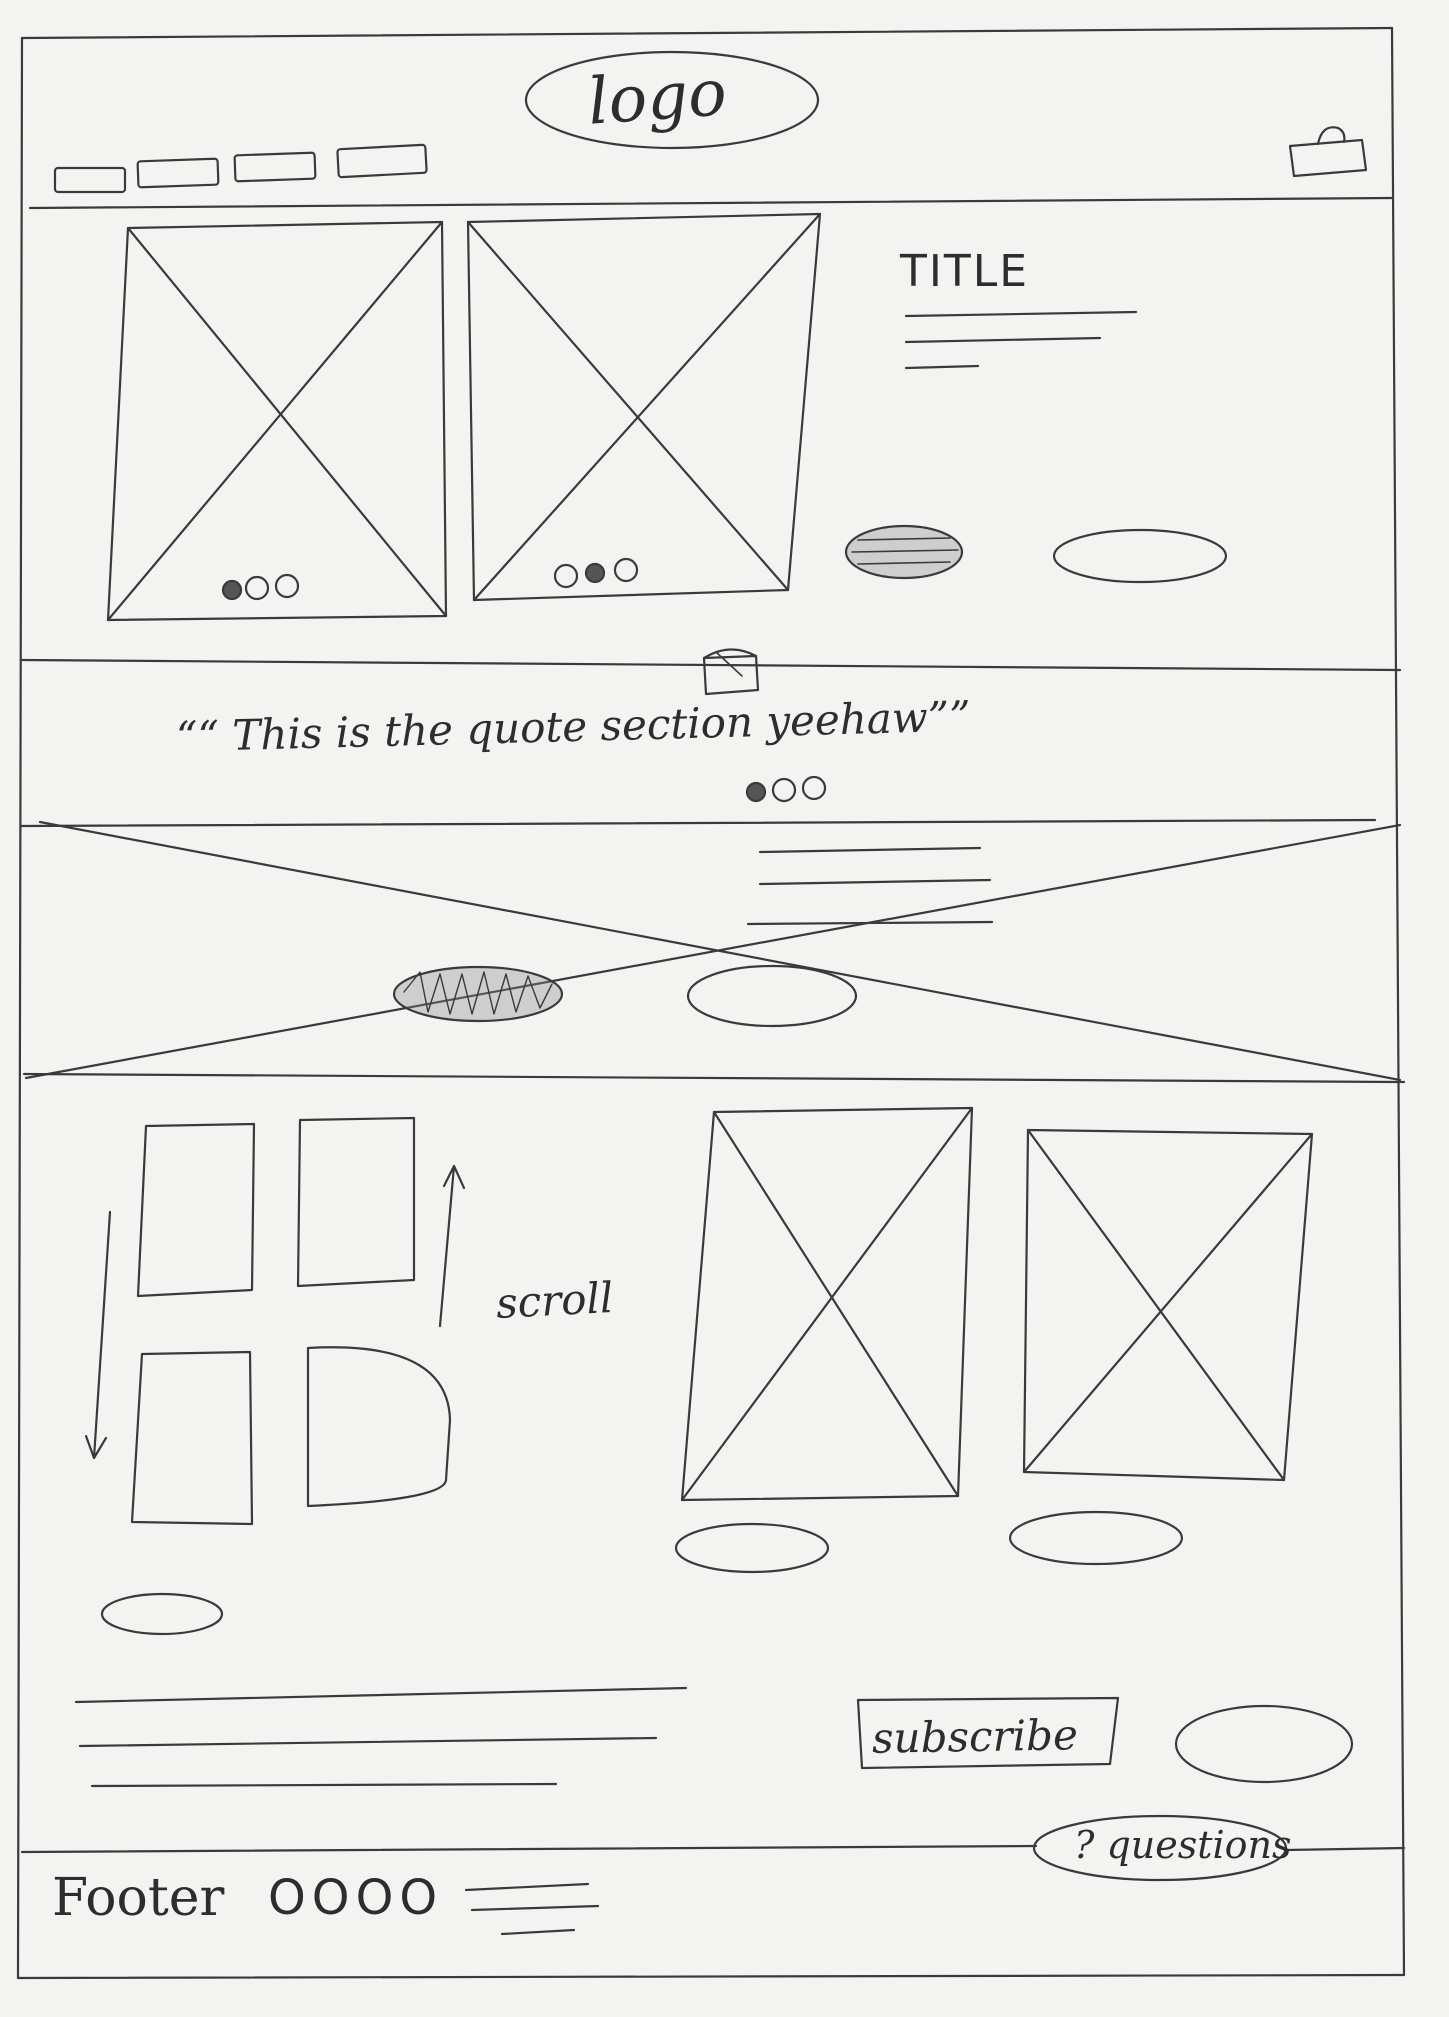 This screenshot has width=1449, height=2017. What do you see at coordinates (711, 203) in the screenshot?
I see `header-divider` at bounding box center [711, 203].